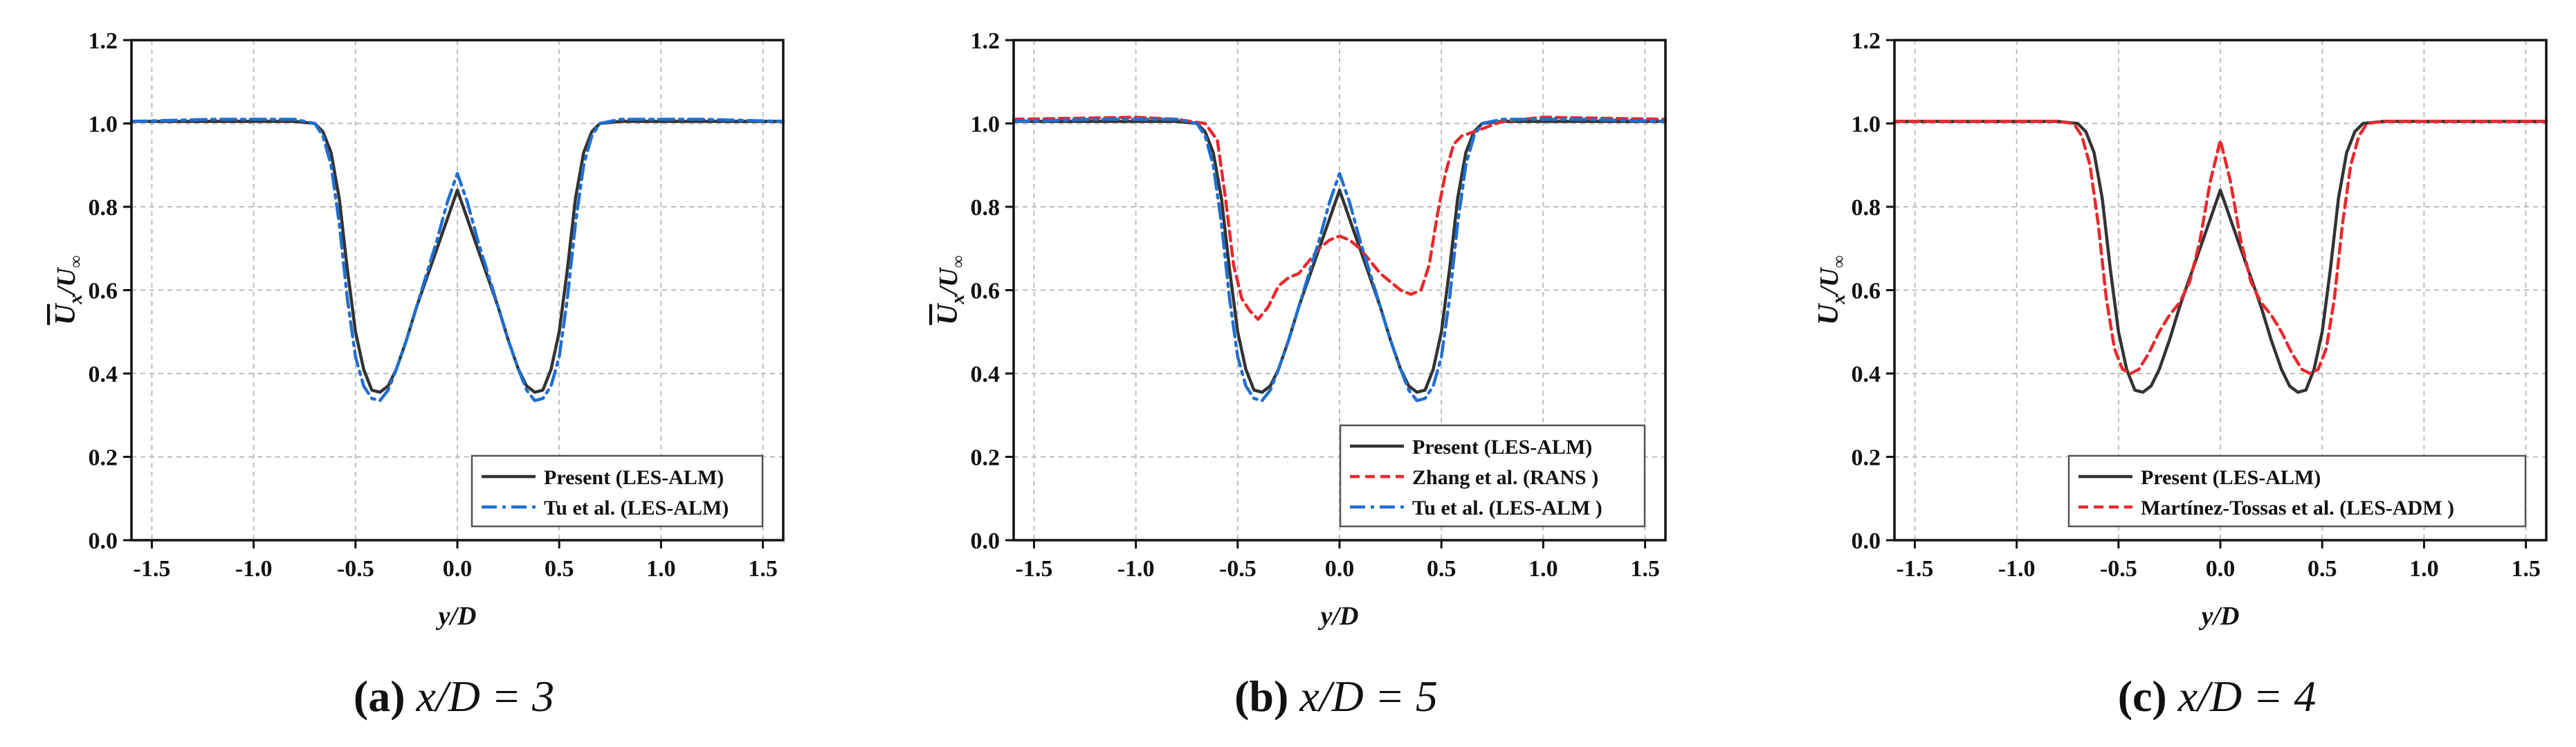 This screenshot has height=747, width=2576. Describe the element at coordinates (2242, 696) in the screenshot. I see `panel-caption-text: x/D = 4` at that location.